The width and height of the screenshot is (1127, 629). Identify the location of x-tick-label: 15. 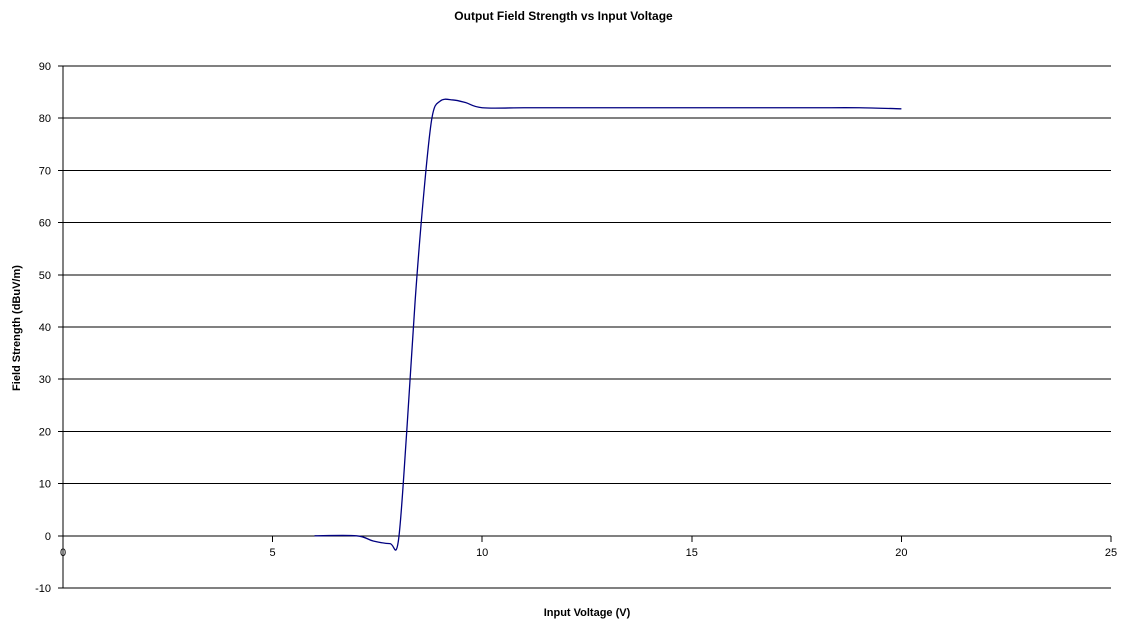
(692, 553).